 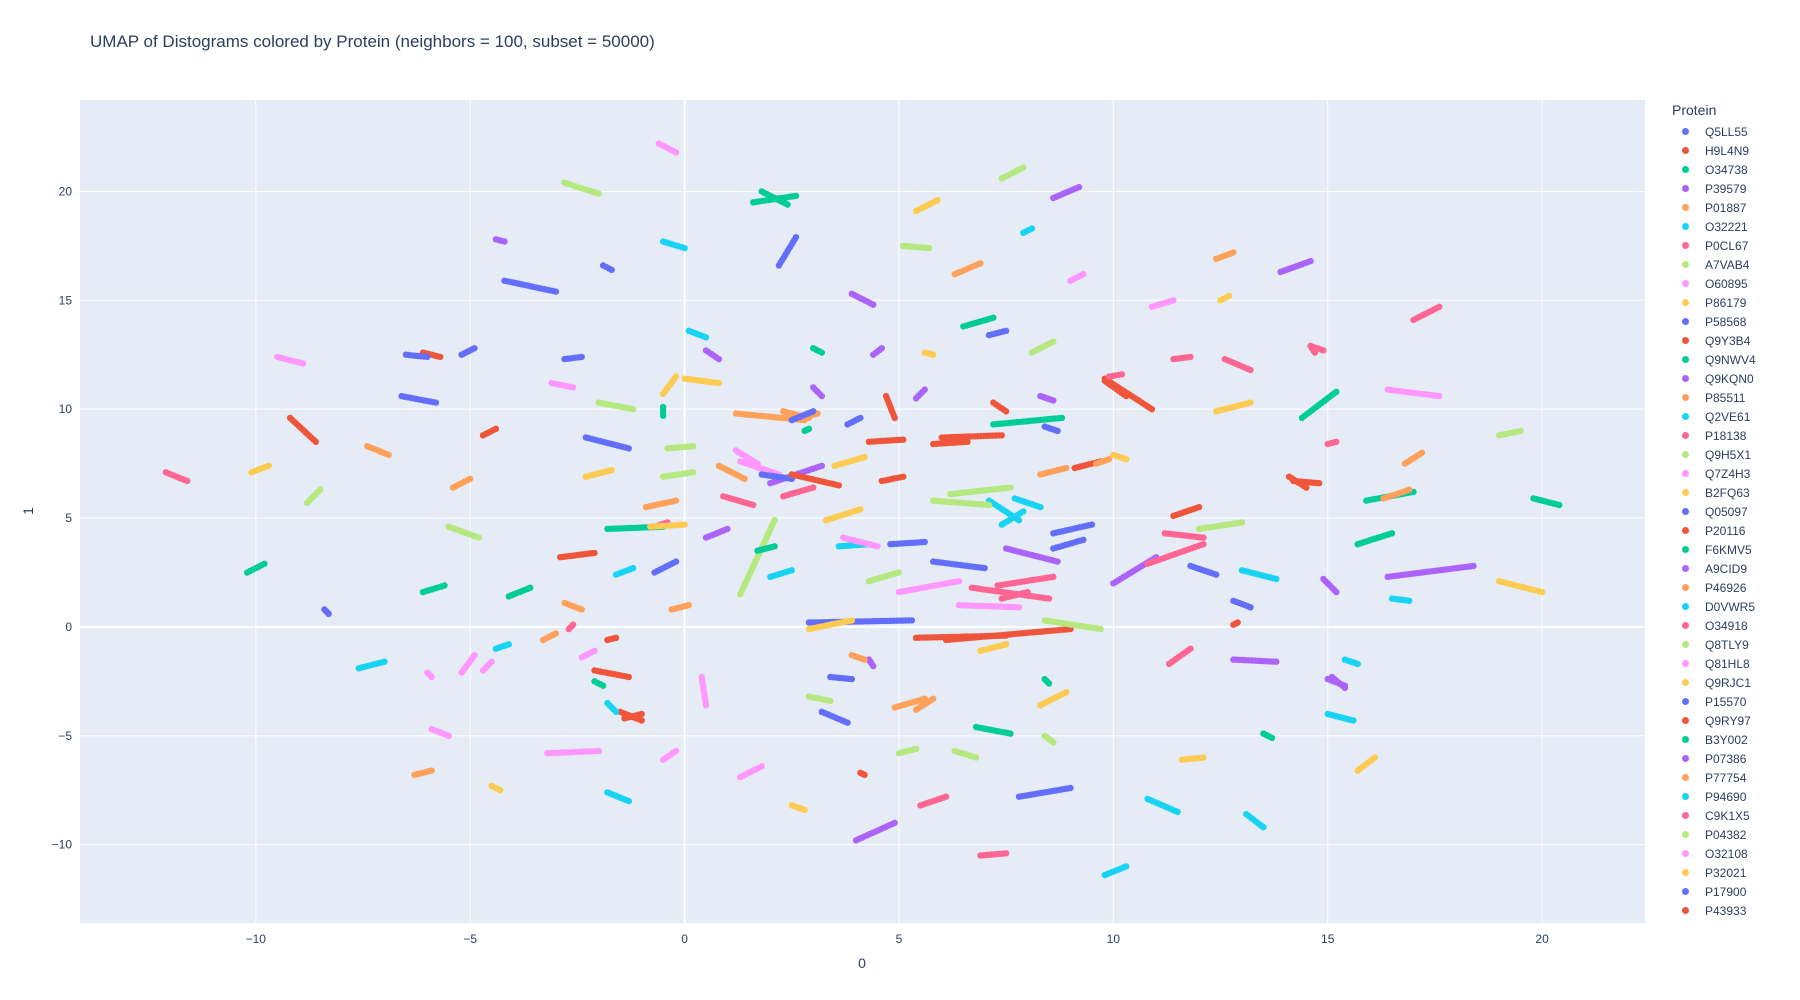 What do you see at coordinates (1732, 530) in the screenshot?
I see `legend-item: P20116` at bounding box center [1732, 530].